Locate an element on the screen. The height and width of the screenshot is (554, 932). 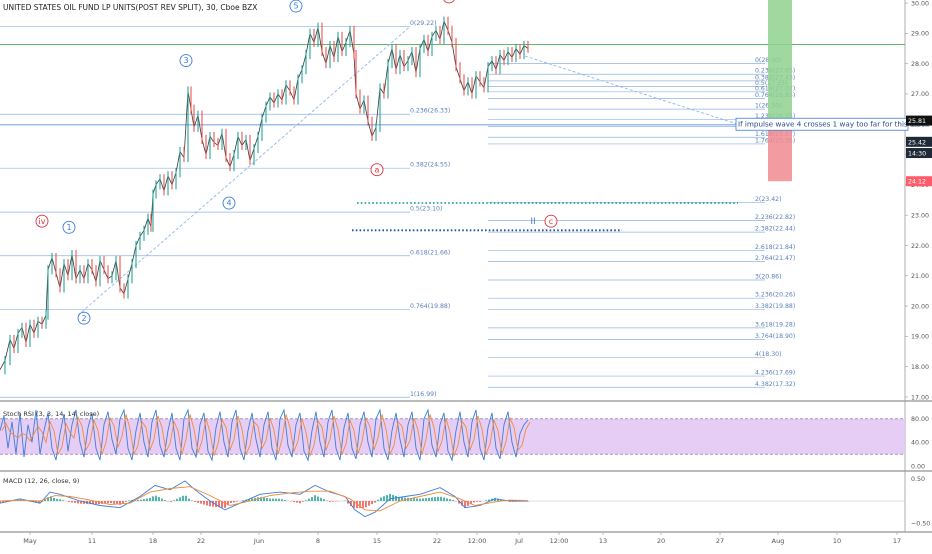
elliott-wave-label: 2 is located at coordinates (83, 318).